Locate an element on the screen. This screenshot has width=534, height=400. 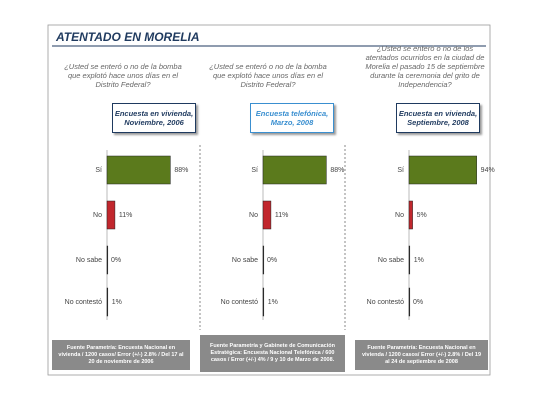
survey-label: Encuesta en vivienda, Septiembre, 2008 is located at coordinates (438, 118).